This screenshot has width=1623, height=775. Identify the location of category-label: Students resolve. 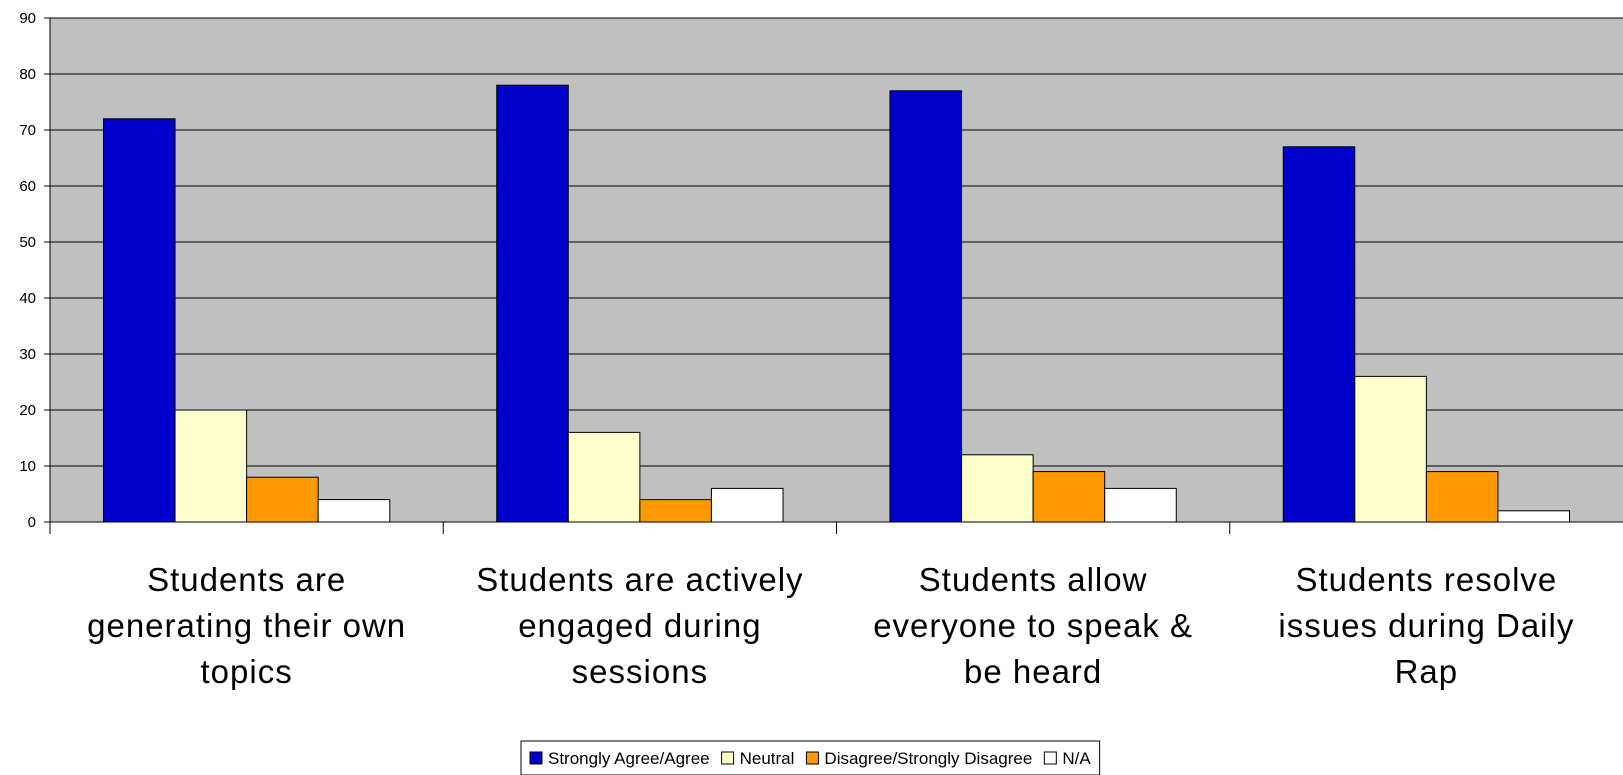
(1426, 579).